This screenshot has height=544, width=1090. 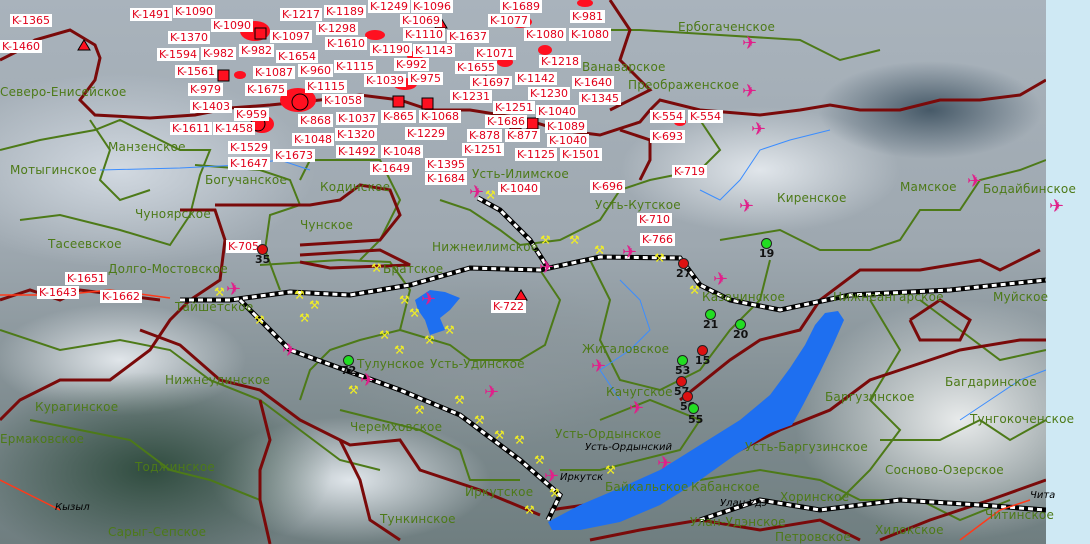 What do you see at coordinates (194, 11) in the screenshot?
I see `fire-label: K-1090` at bounding box center [194, 11].